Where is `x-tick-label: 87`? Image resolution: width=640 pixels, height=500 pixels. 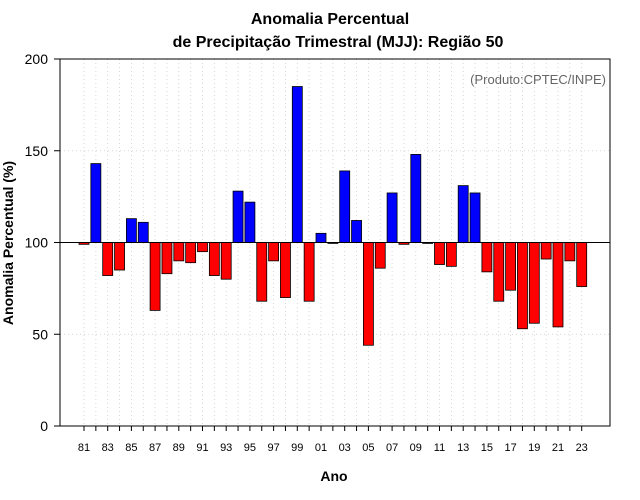 x-tick-label: 87 is located at coordinates (155, 448).